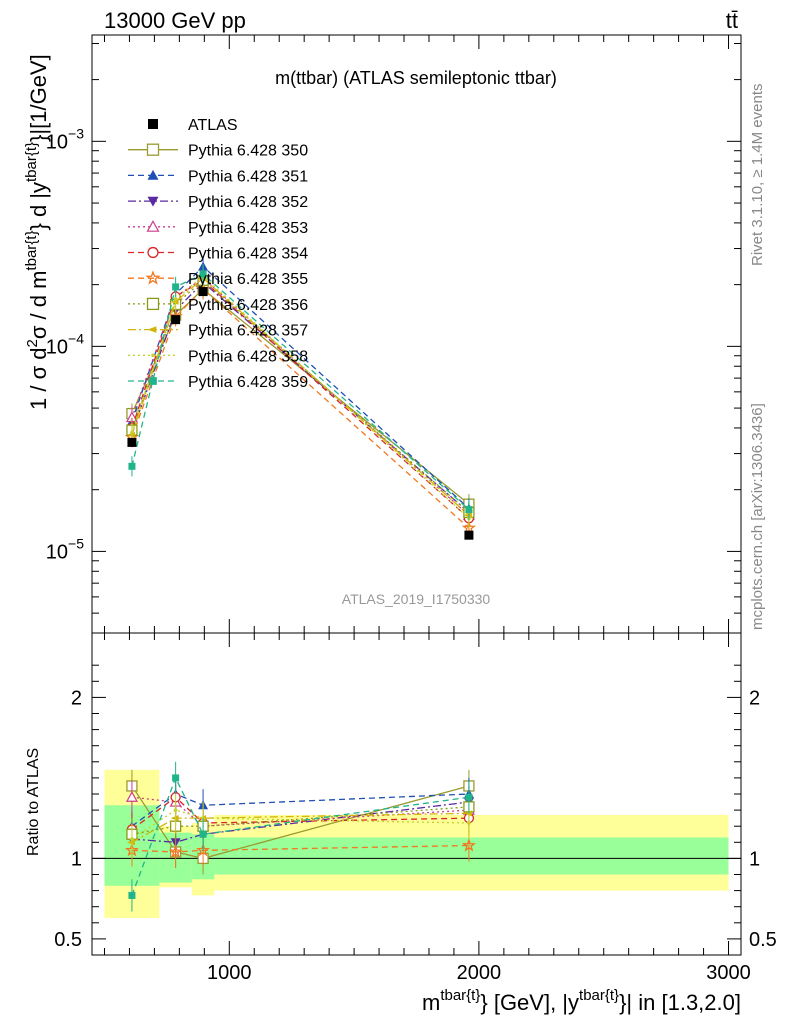 Image resolution: width=786 pixels, height=1024 pixels. Describe the element at coordinates (248, 254) in the screenshot. I see `legend-label: Pythia 6.428 354` at that location.